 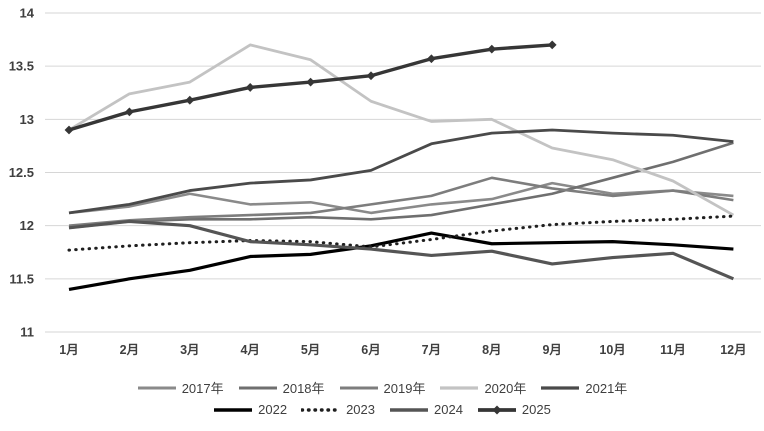 What do you see at coordinates (233, 409) in the screenshot?
I see `legend-swatch-2022` at bounding box center [233, 409].